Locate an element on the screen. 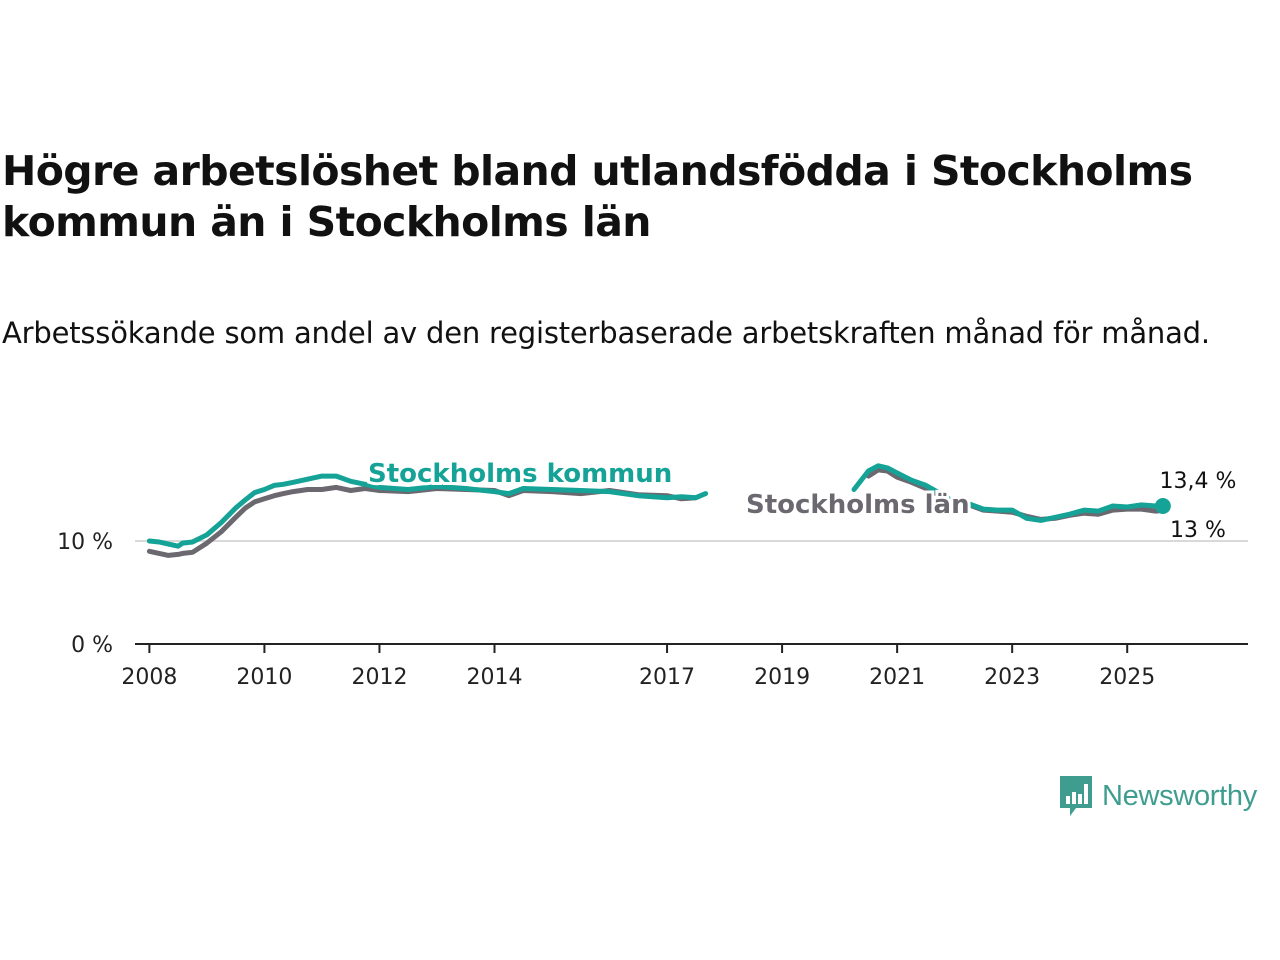  y-tick-label: 10 % is located at coordinates (85, 542).